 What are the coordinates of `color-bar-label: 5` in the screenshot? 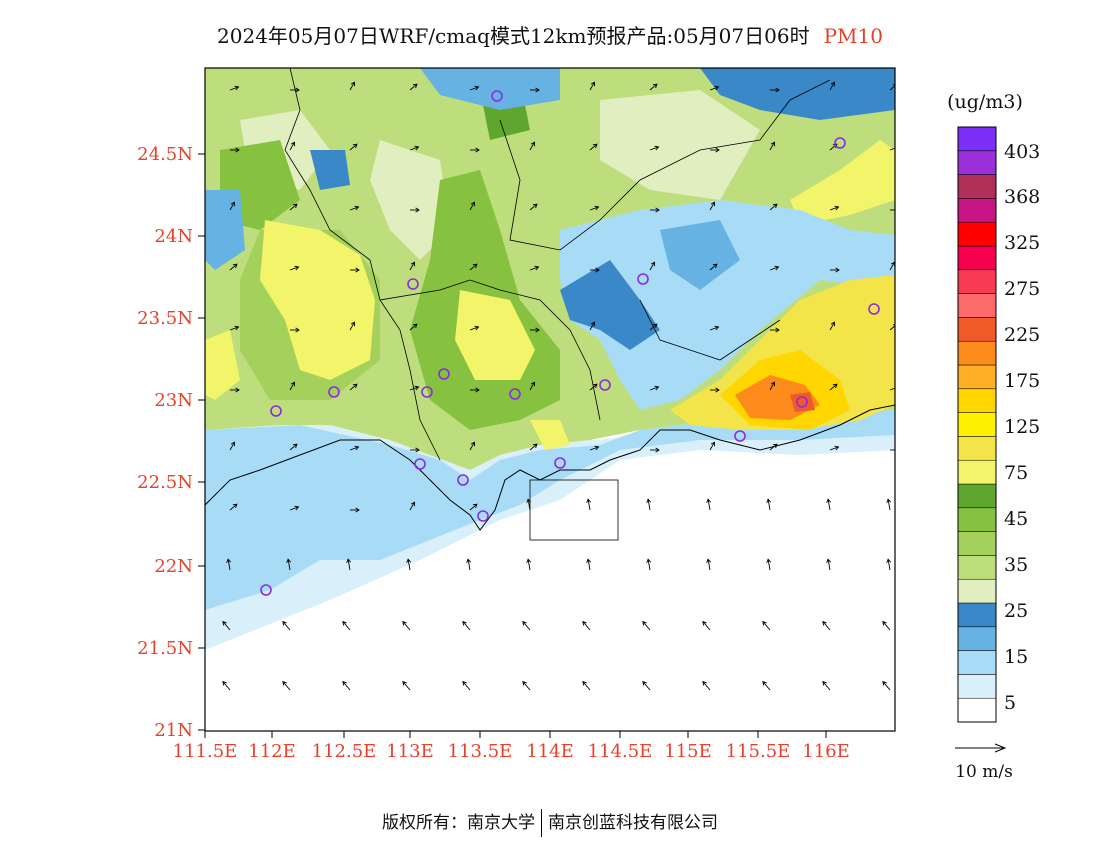 It's located at (1010, 703).